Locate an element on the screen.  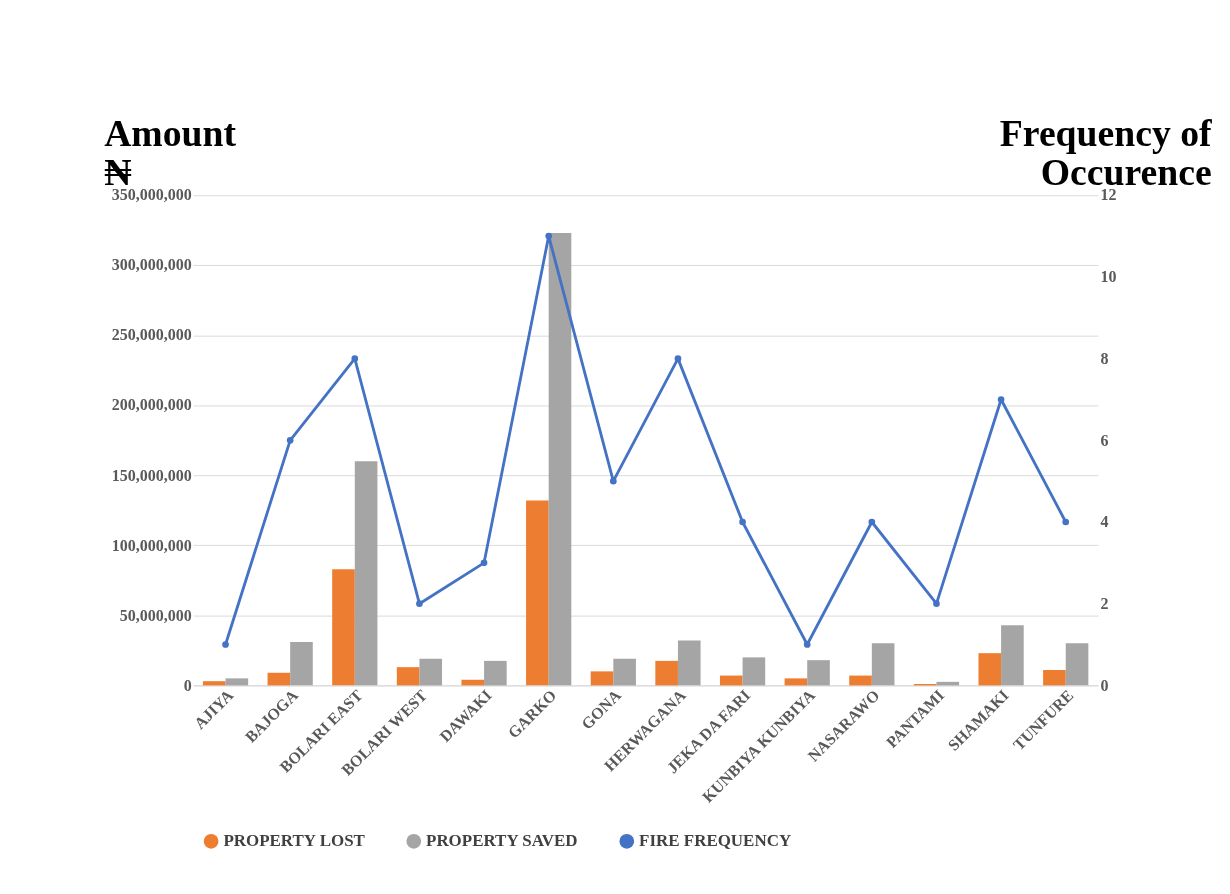
legend-label: PROPERTY SAVED is located at coordinates (502, 841).